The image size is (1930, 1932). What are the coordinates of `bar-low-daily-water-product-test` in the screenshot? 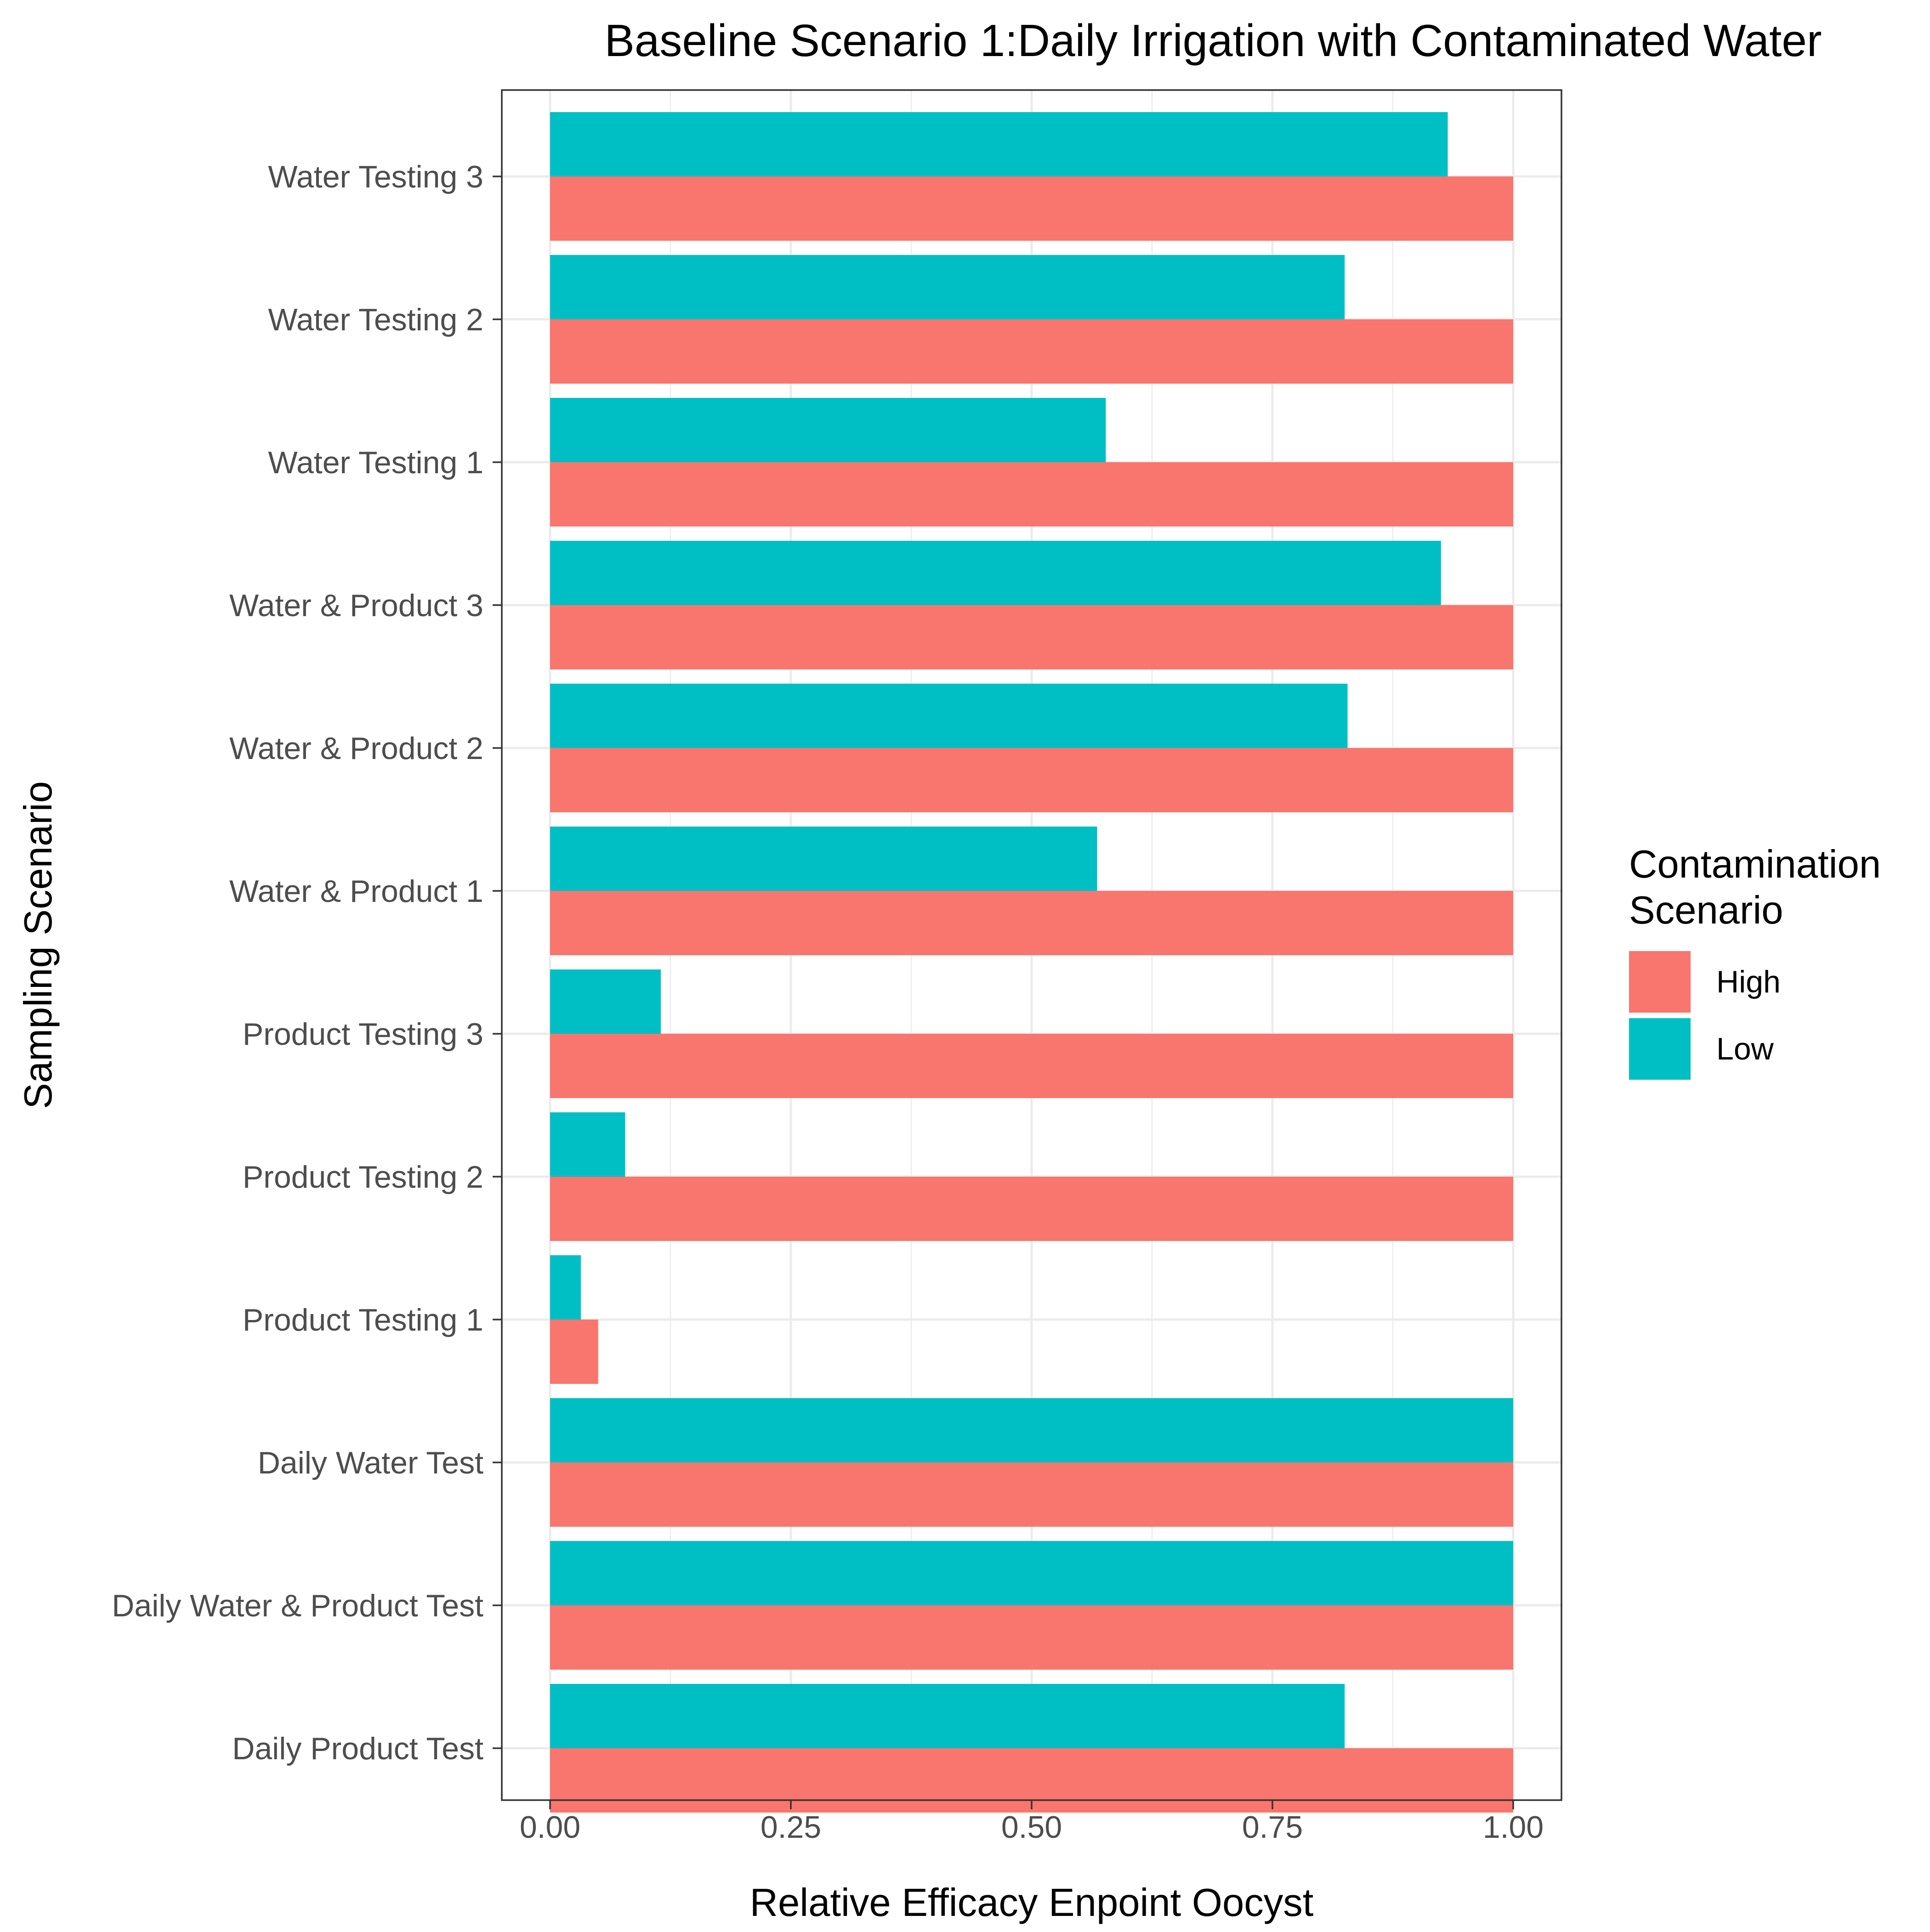 It's located at (1031, 1573).